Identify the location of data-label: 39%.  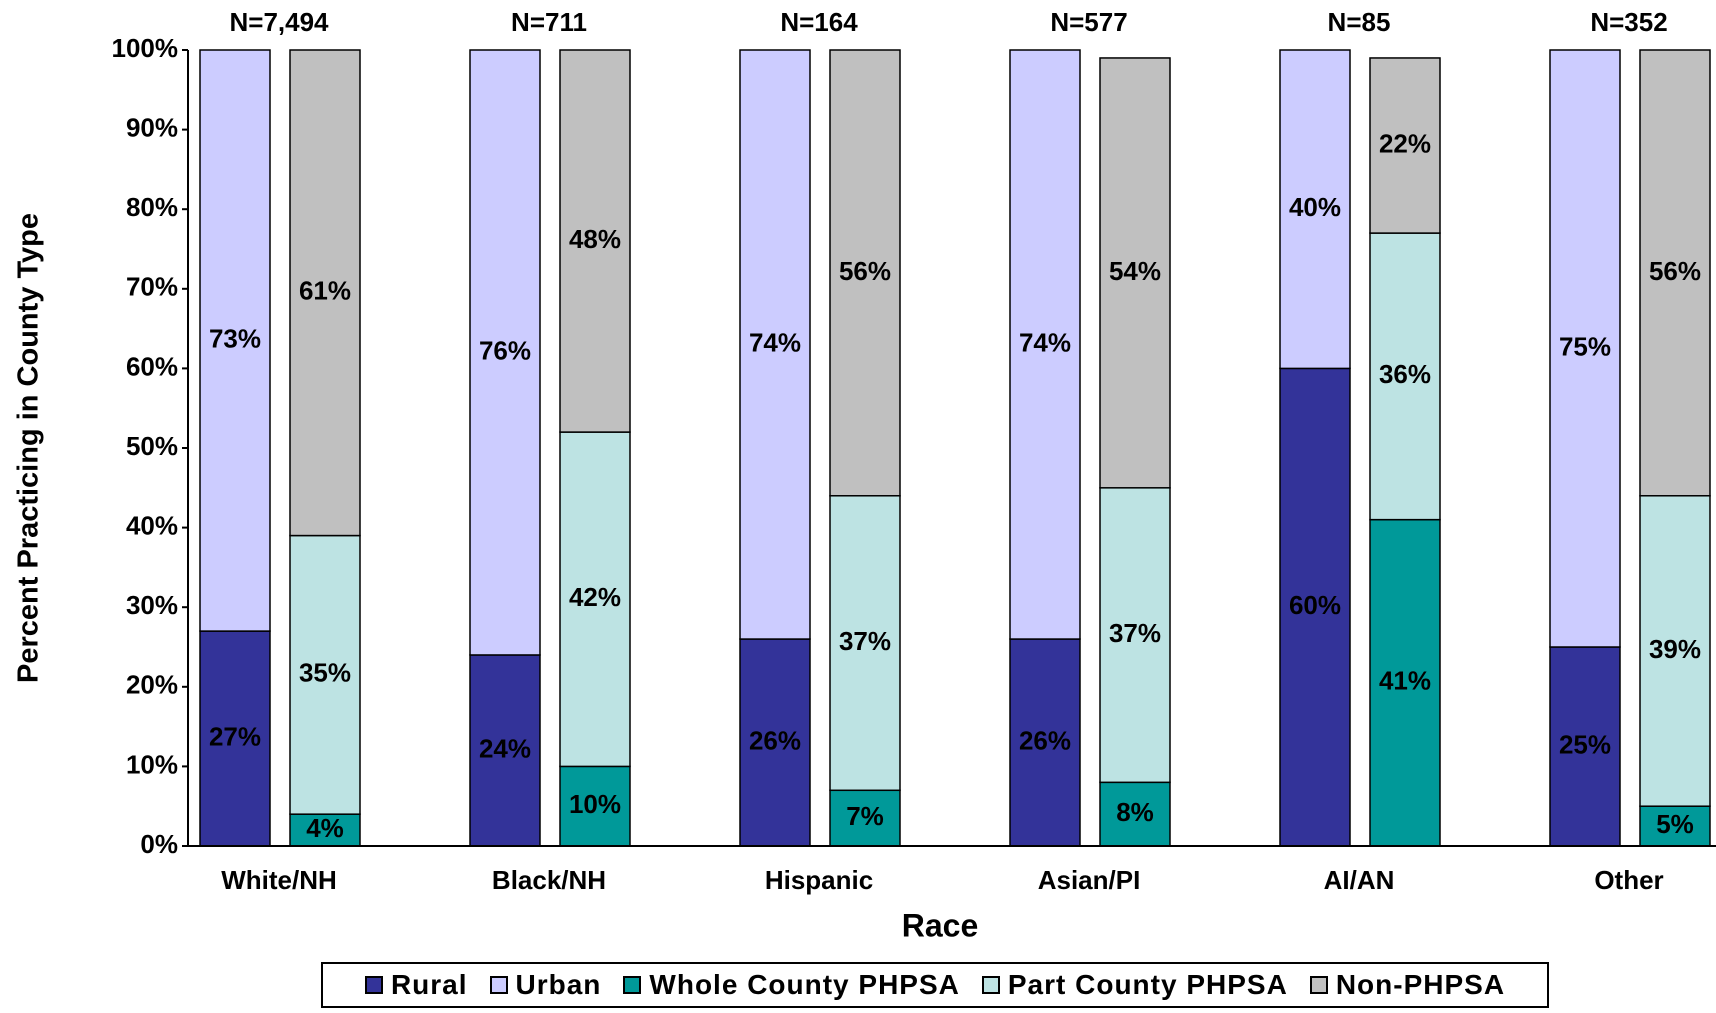
(1675, 649).